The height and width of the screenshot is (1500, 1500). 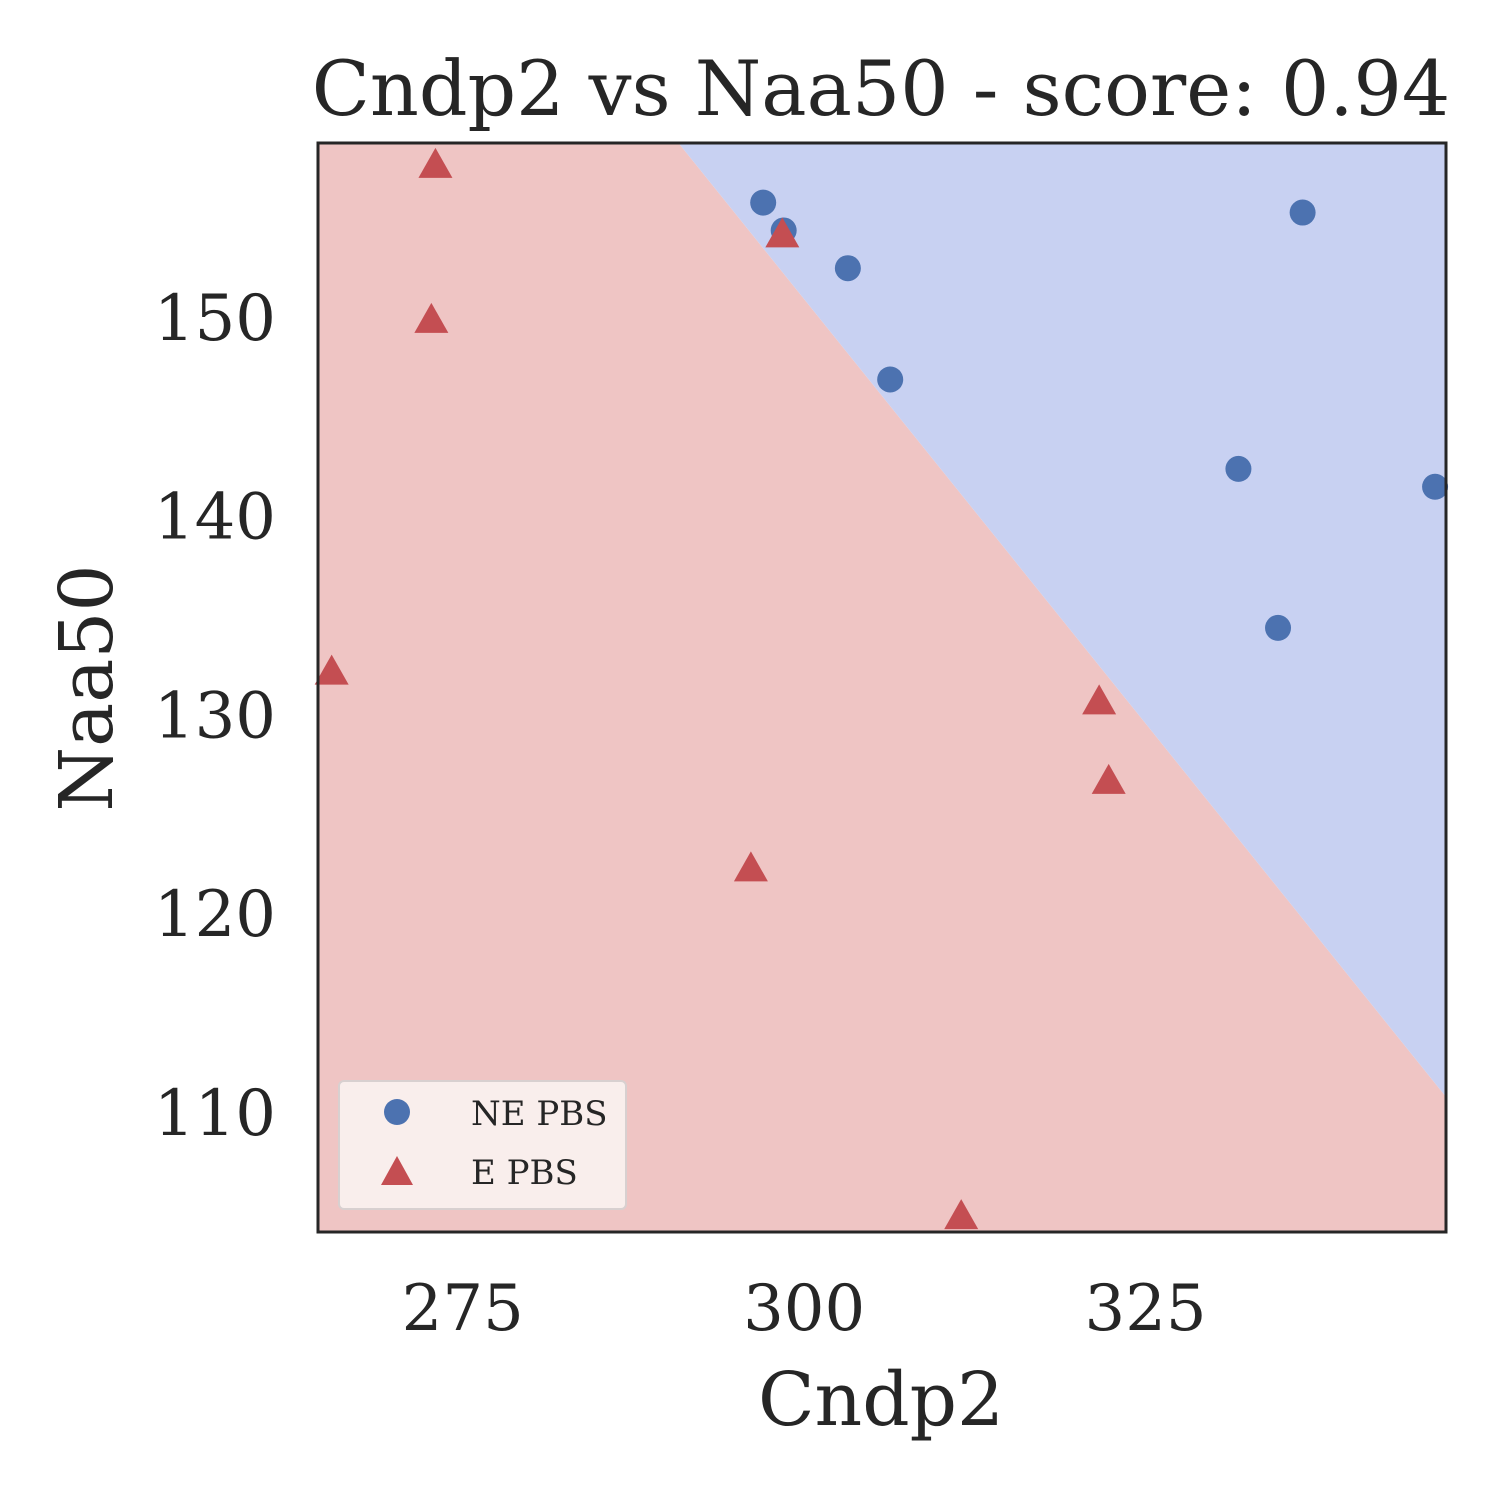 I want to click on chart-title: Cndp2 vs Naa50 - score: 0.94, so click(x=881, y=88).